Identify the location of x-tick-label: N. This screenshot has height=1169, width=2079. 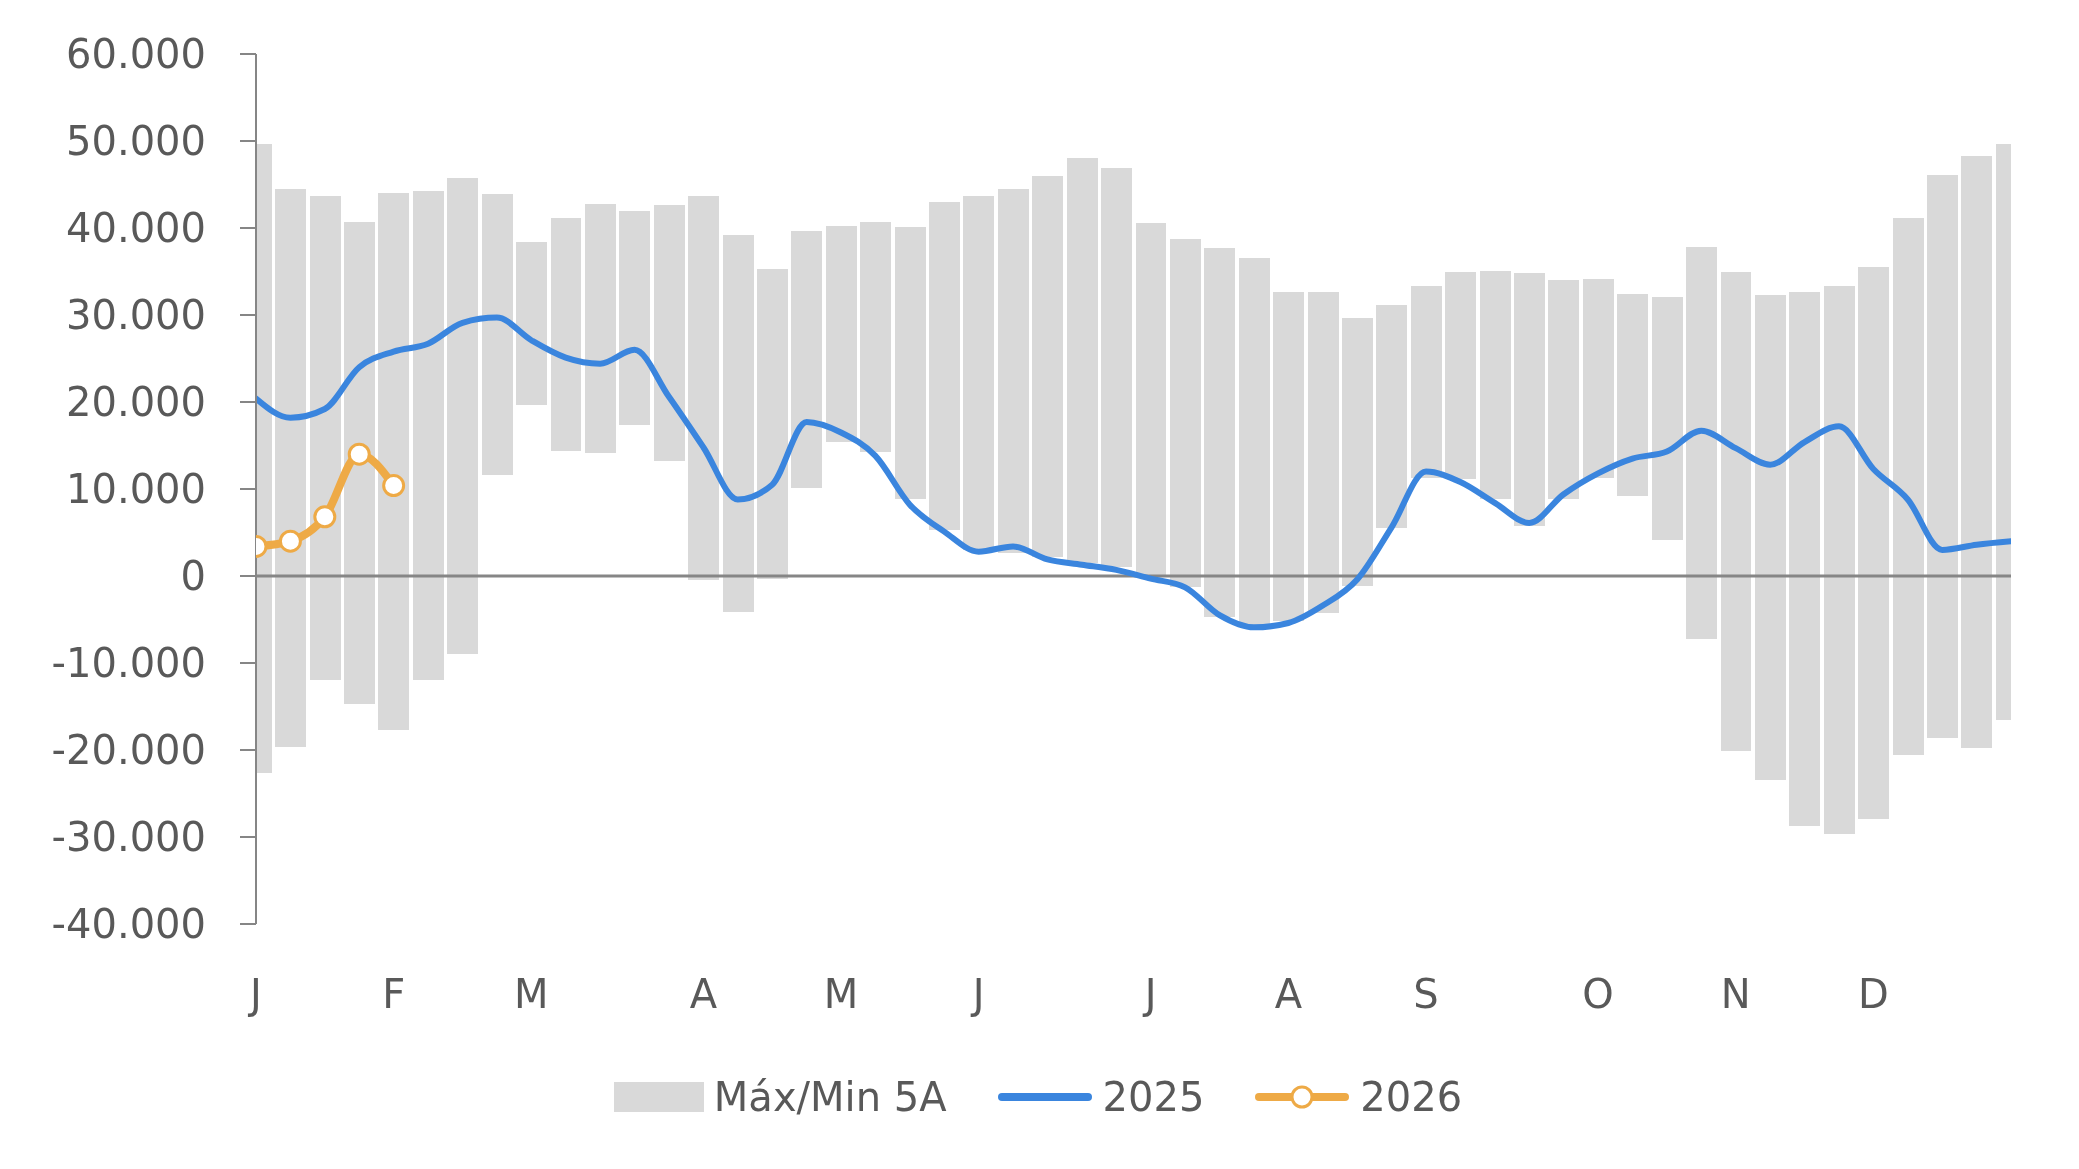
(1735, 994).